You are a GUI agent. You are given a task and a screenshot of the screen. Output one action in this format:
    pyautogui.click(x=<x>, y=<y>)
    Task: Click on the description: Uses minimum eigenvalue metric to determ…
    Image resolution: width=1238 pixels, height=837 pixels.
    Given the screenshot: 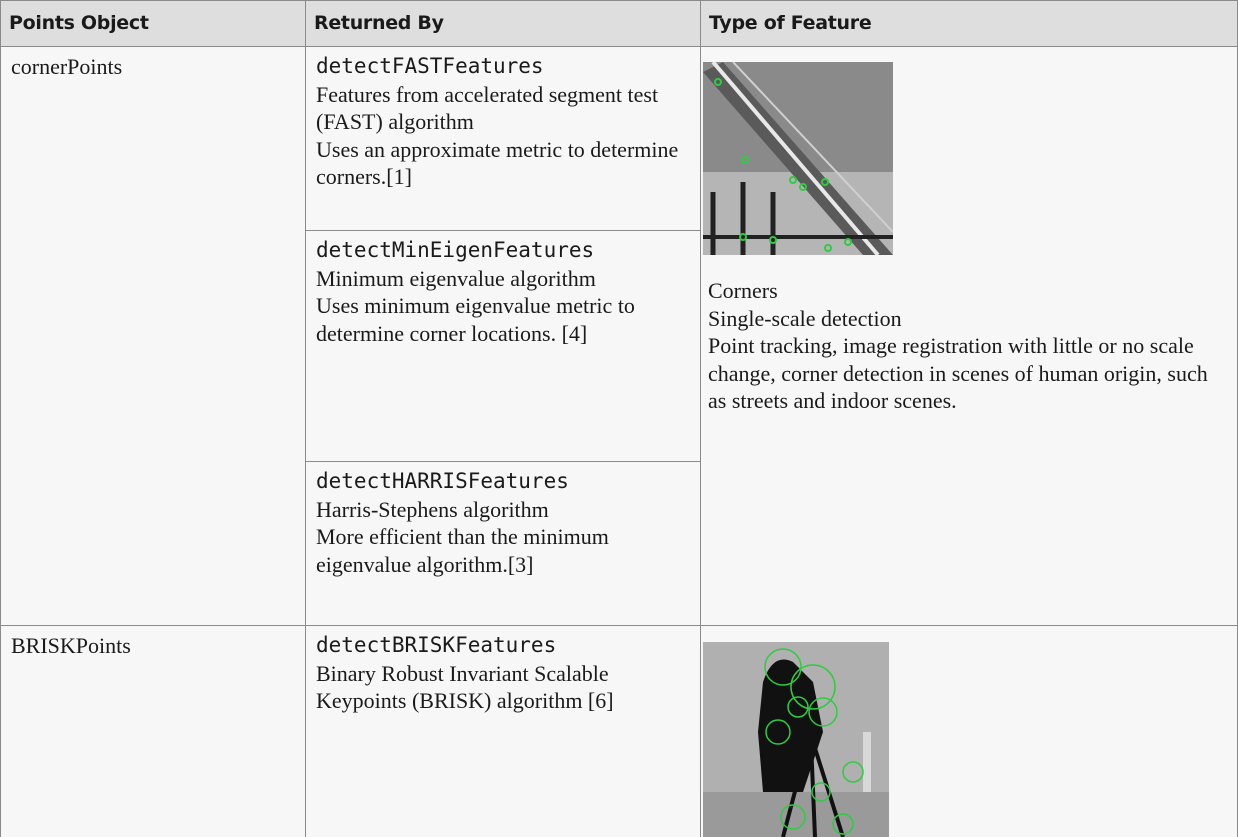 What is the action you would take?
    pyautogui.click(x=475, y=319)
    